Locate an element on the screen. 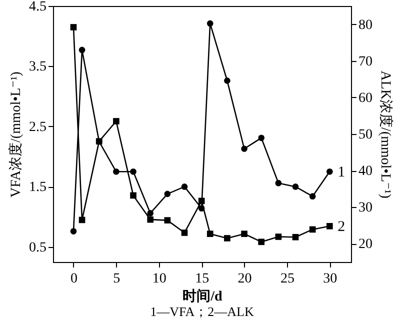 Image resolution: width=400 pixels, height=325 pixels. x-axis-title: 时间/d is located at coordinates (202, 296).